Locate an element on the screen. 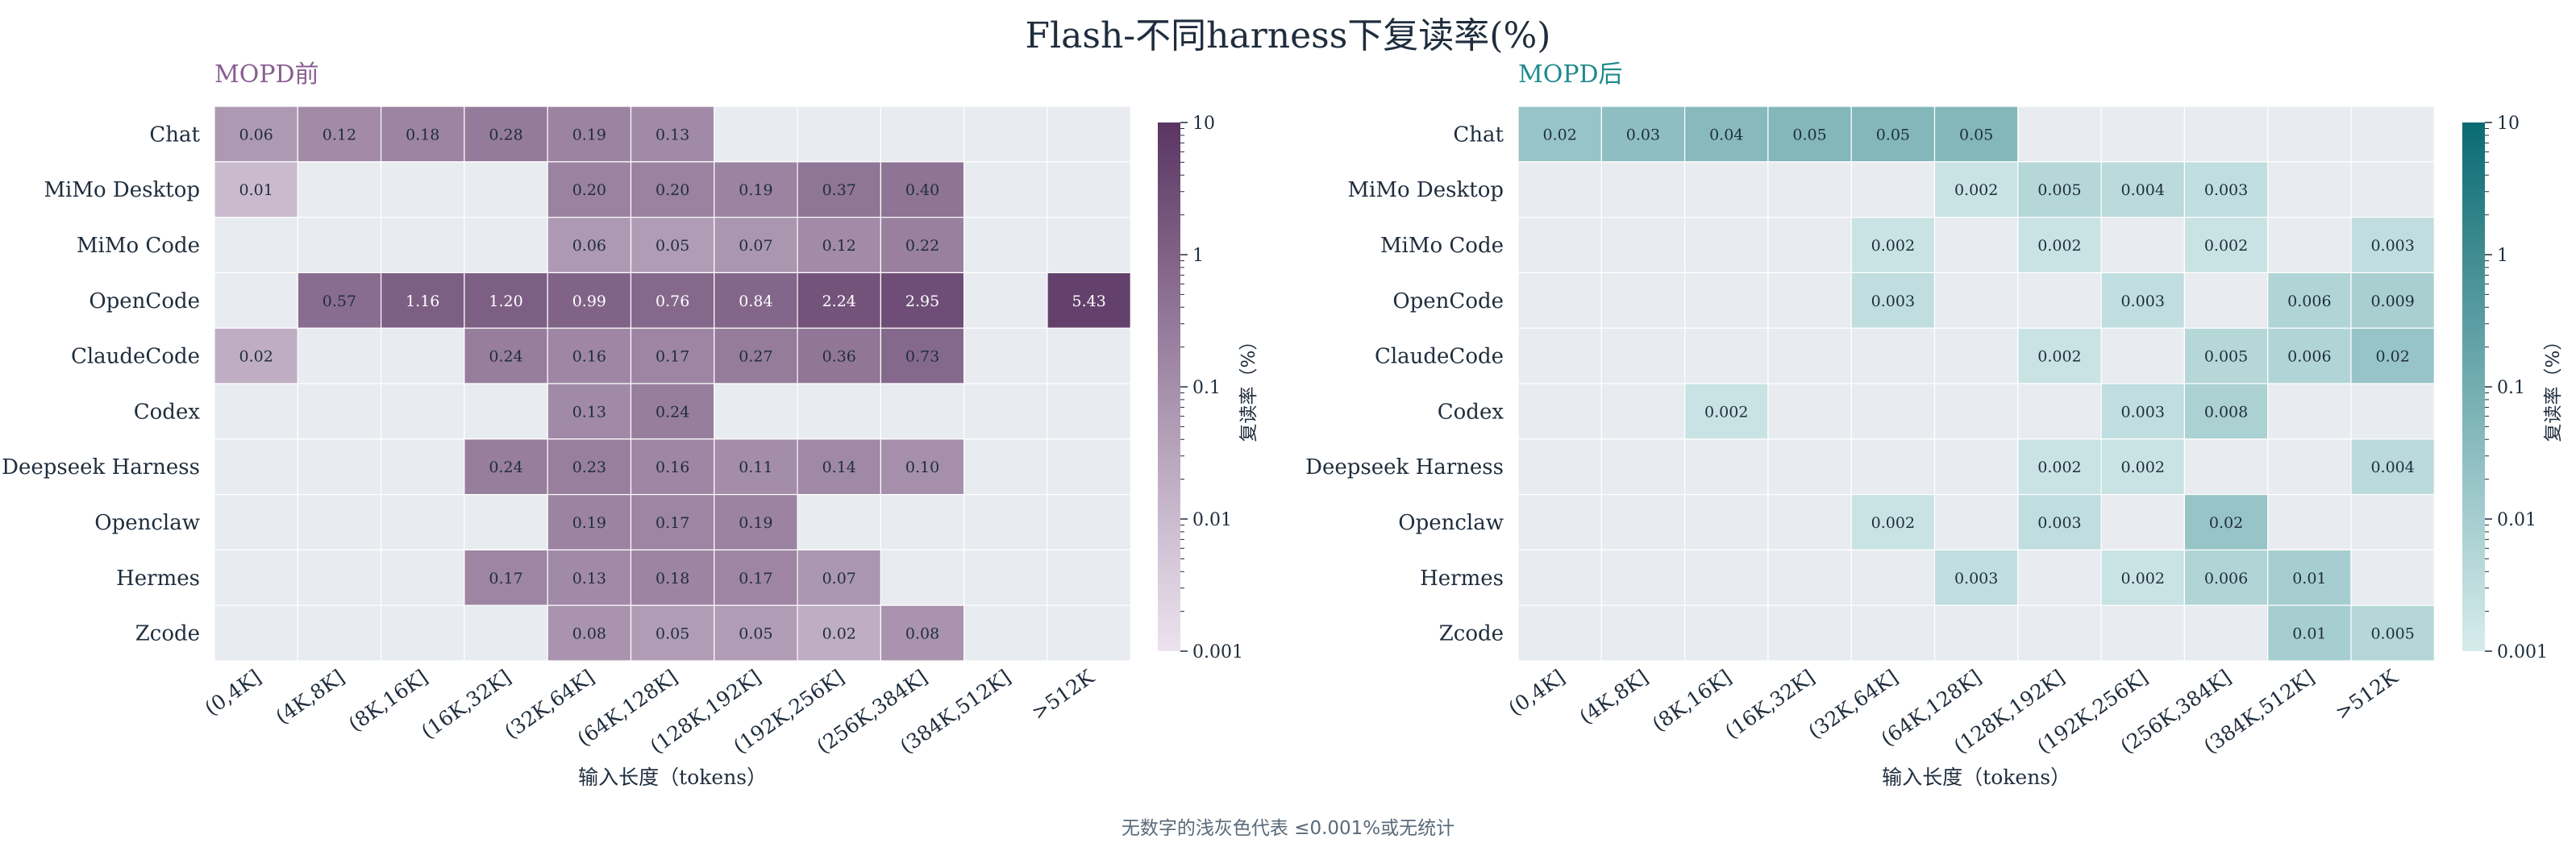 This screenshot has width=2576, height=847. figure-title: Flash-不同harness下复读率(%) is located at coordinates (1288, 35).